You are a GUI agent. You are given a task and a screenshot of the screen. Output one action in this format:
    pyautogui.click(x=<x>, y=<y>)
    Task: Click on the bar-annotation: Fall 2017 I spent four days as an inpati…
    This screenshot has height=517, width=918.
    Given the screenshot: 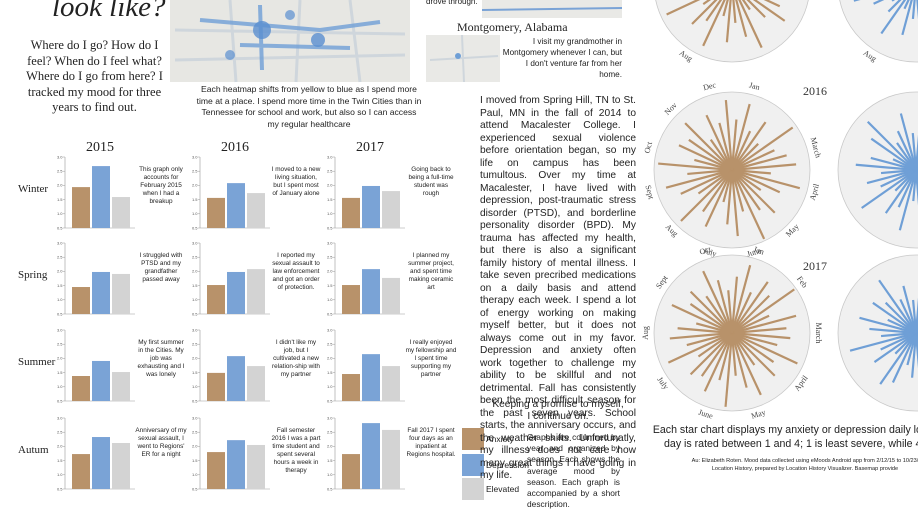 What is the action you would take?
    pyautogui.click(x=431, y=442)
    